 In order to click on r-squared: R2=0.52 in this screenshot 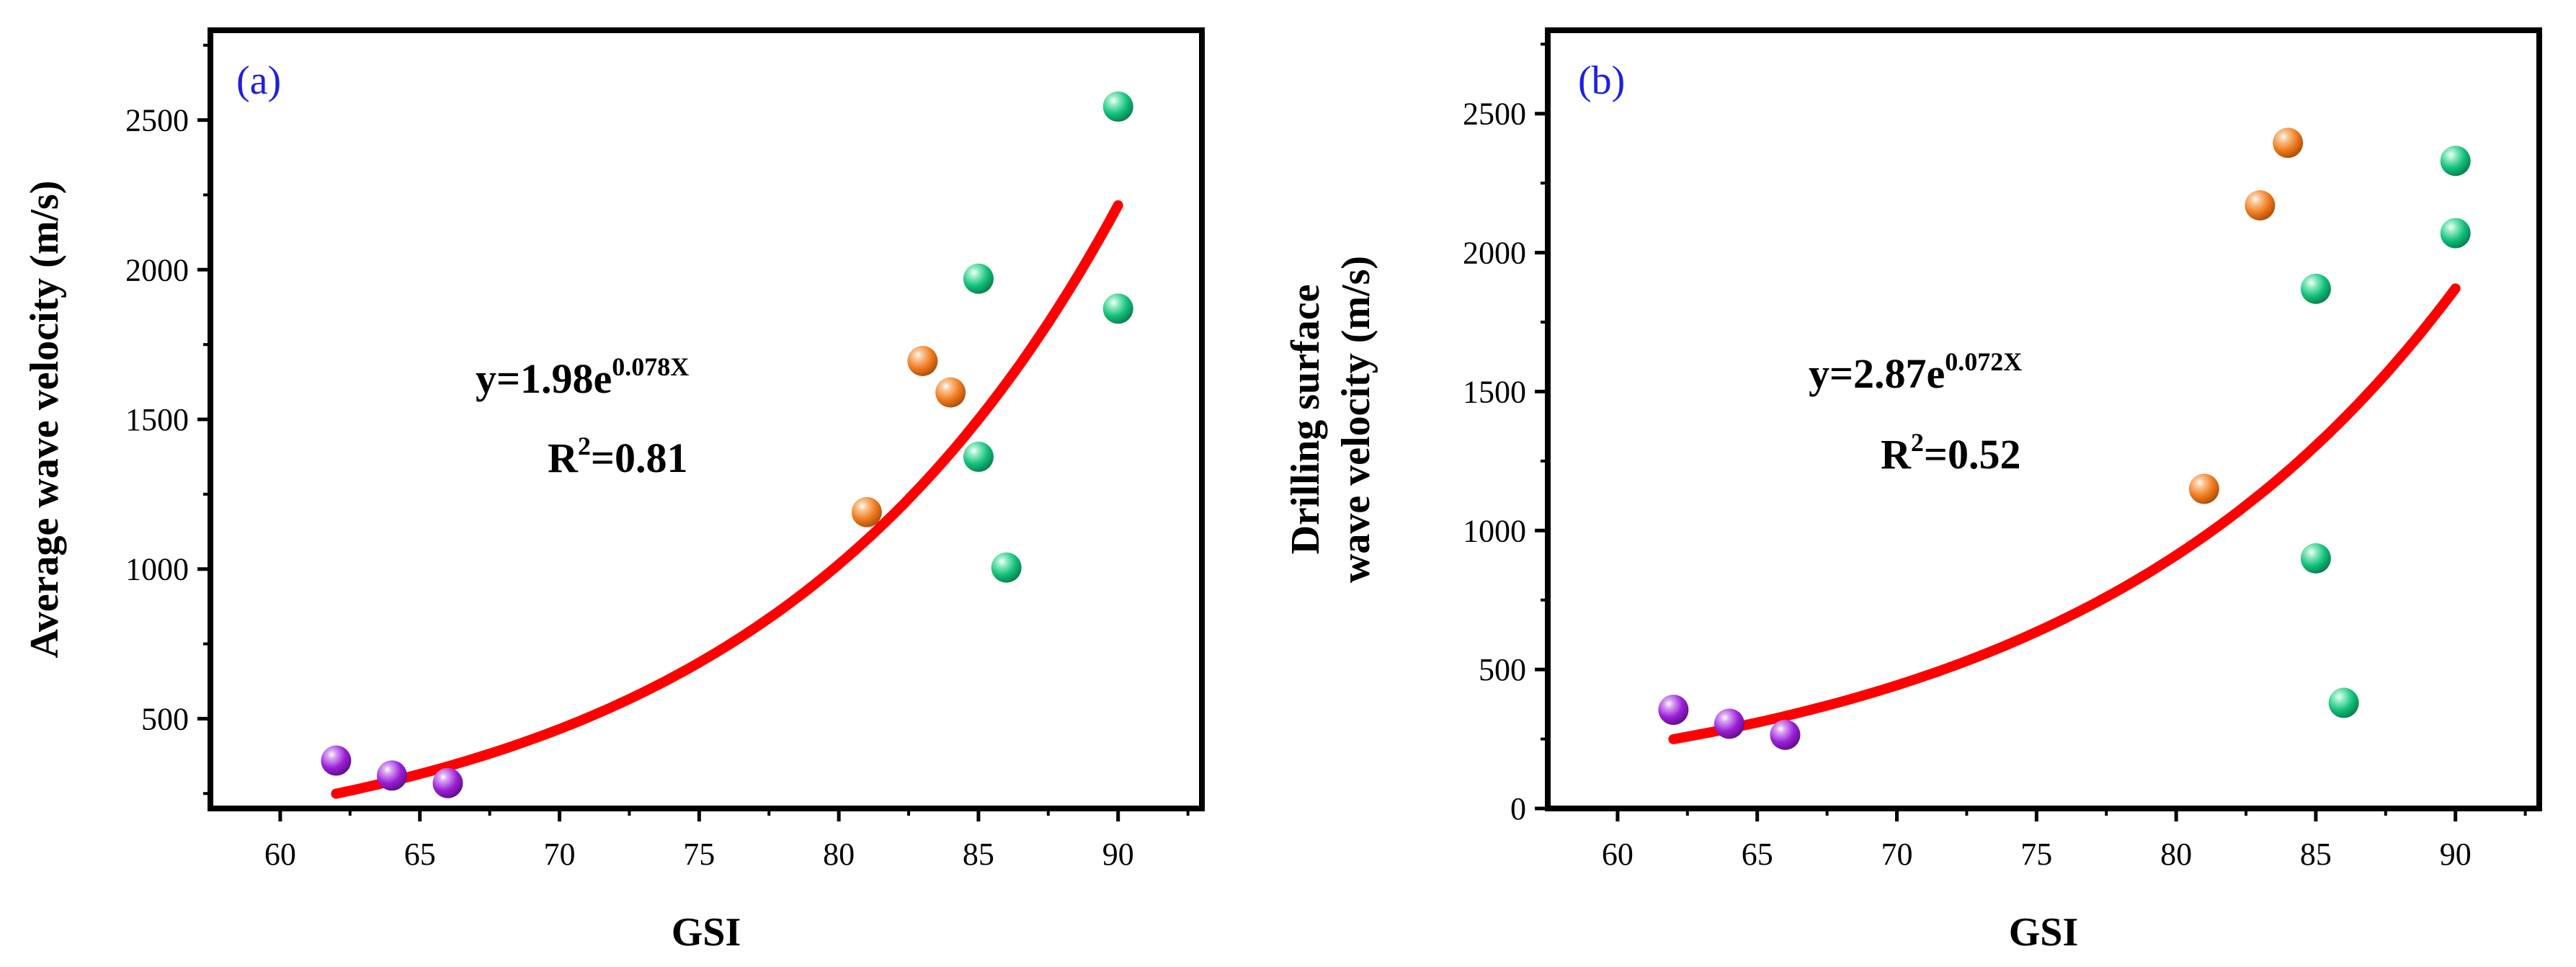, I will do `click(1950, 453)`.